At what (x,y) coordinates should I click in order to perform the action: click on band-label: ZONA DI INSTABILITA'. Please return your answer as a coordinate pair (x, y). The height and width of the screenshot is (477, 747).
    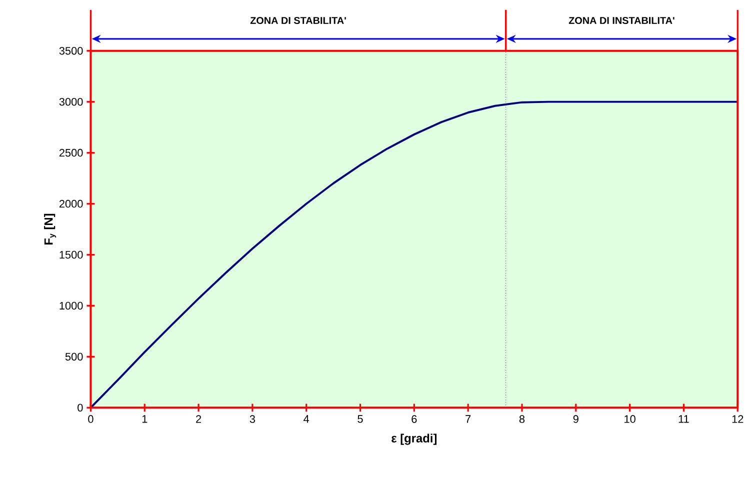
    Looking at the image, I should click on (621, 20).